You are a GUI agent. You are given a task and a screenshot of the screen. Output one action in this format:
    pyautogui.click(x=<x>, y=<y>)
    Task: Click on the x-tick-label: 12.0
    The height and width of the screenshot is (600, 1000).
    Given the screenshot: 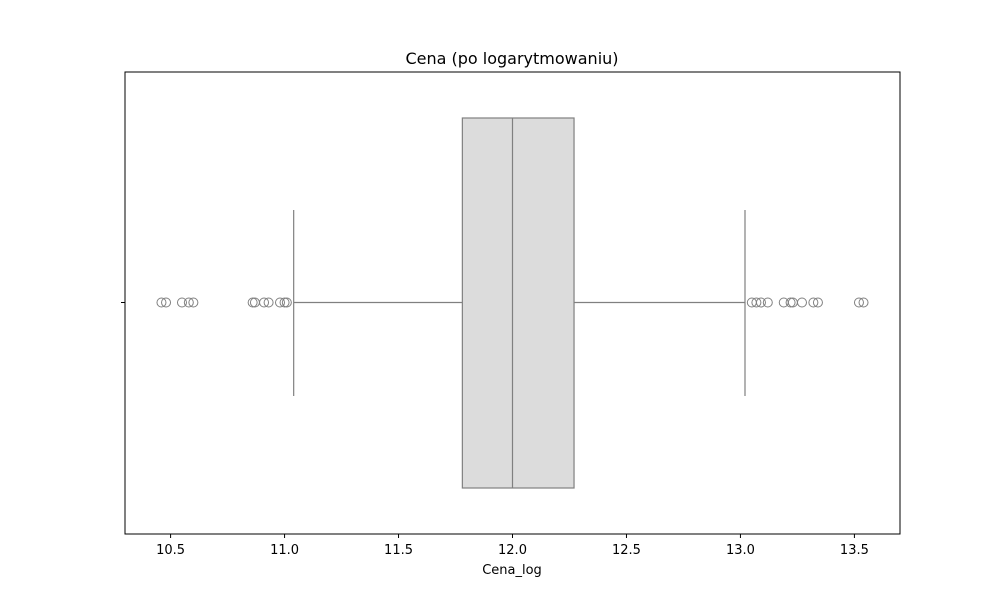 What is the action you would take?
    pyautogui.click(x=512, y=550)
    